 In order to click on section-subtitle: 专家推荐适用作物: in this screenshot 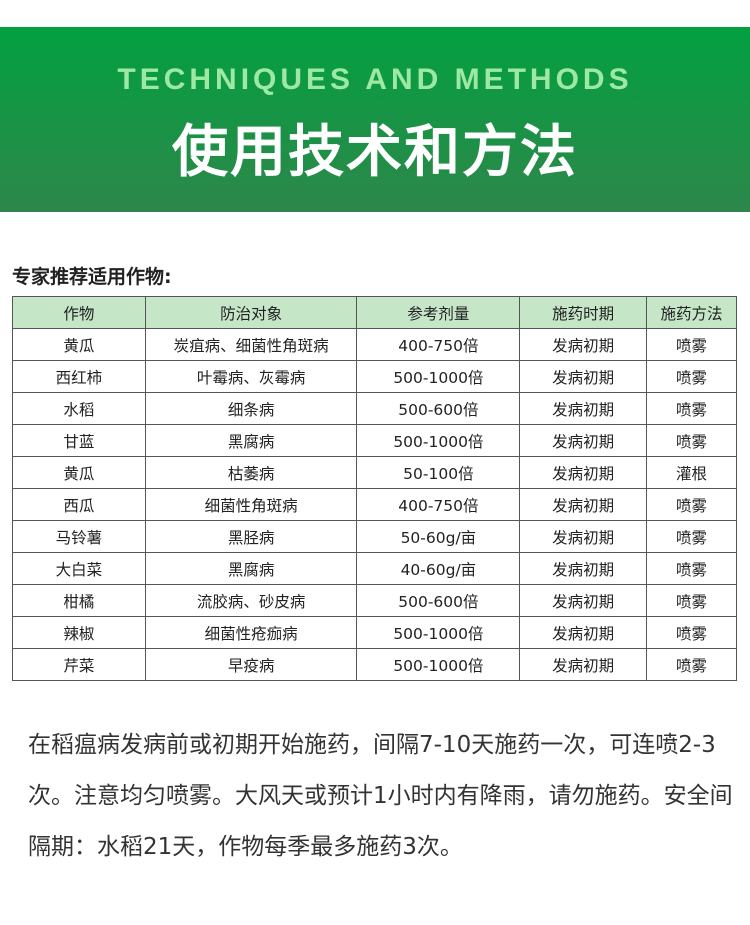, I will do `click(92, 277)`.